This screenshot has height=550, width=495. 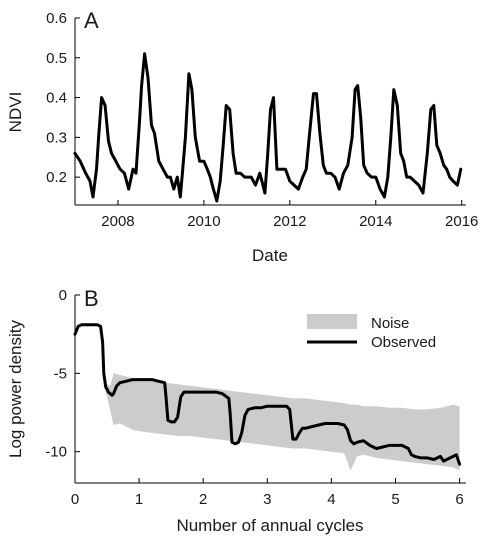 I want to click on legend-noise-label: Noise, so click(x=390, y=323).